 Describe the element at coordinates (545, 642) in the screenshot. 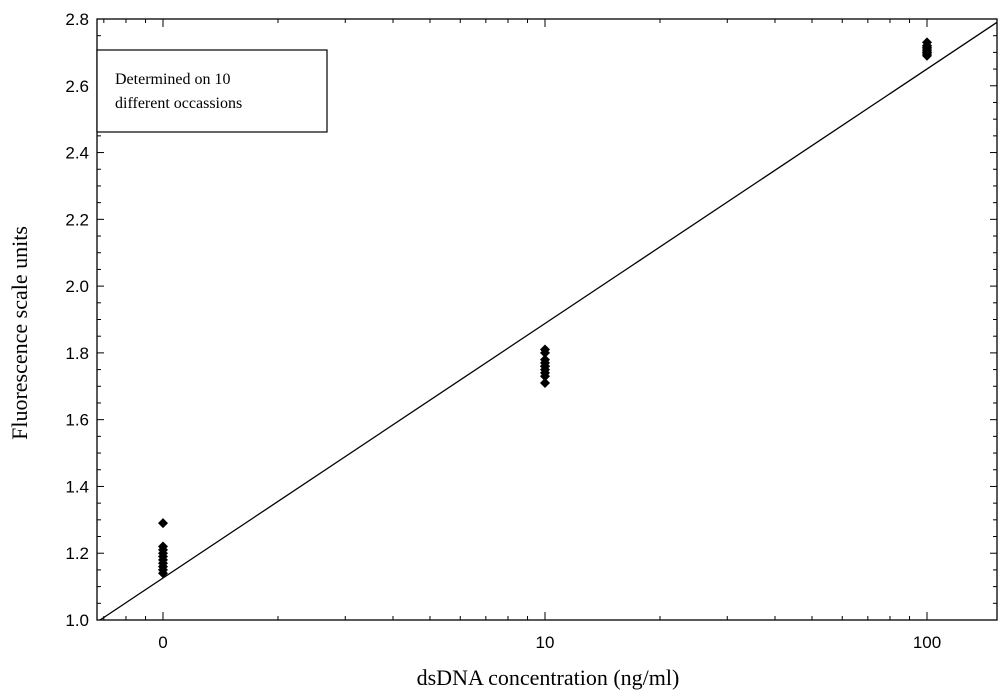

I see `x-tick-label: 10` at that location.